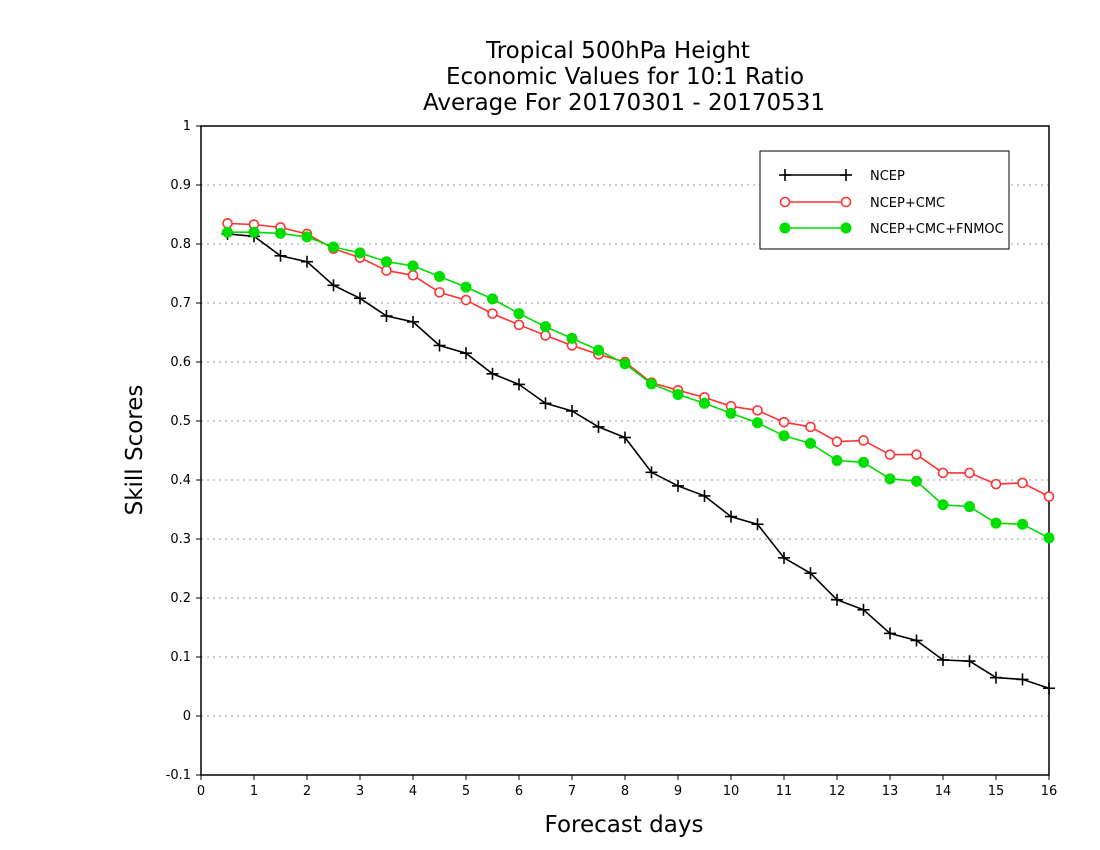 Image resolution: width=1100 pixels, height=850 pixels. Describe the element at coordinates (135, 450) in the screenshot. I see `y-axis-label: Skill Scores` at that location.